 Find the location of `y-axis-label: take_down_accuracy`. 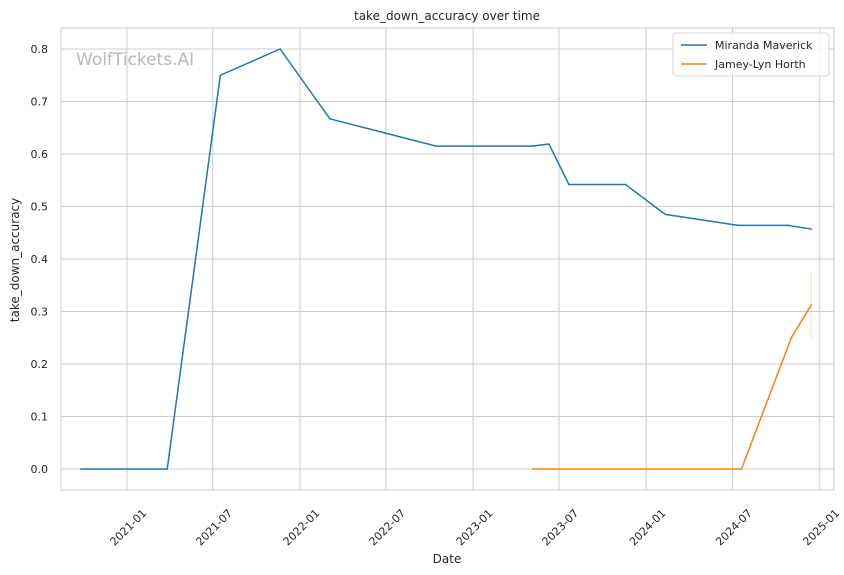

y-axis-label: take_down_accuracy is located at coordinates (15, 260).